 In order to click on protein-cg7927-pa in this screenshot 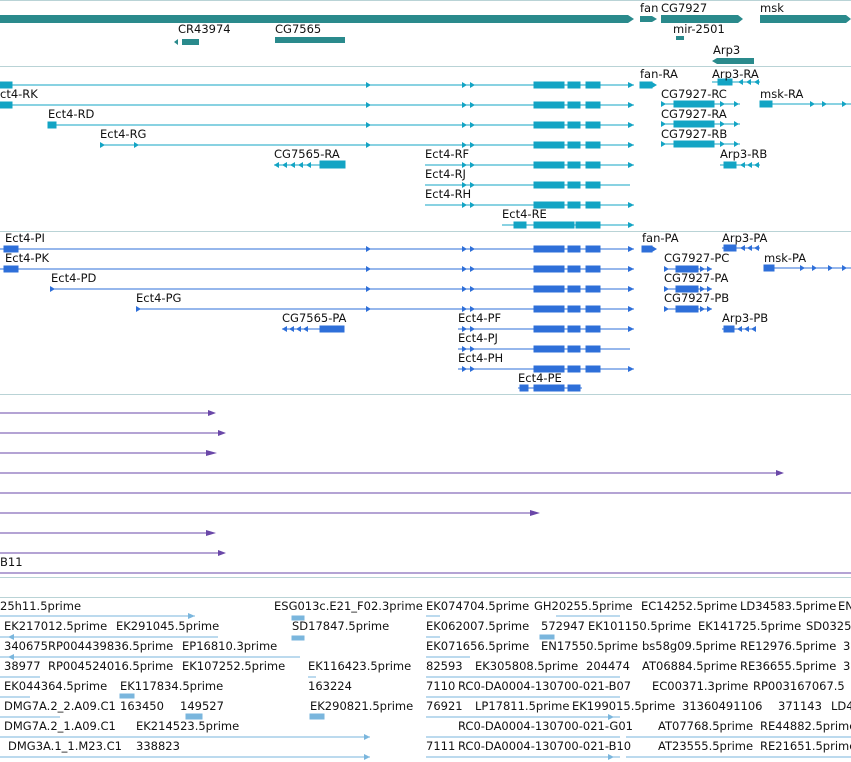, I will do `click(688, 289)`.